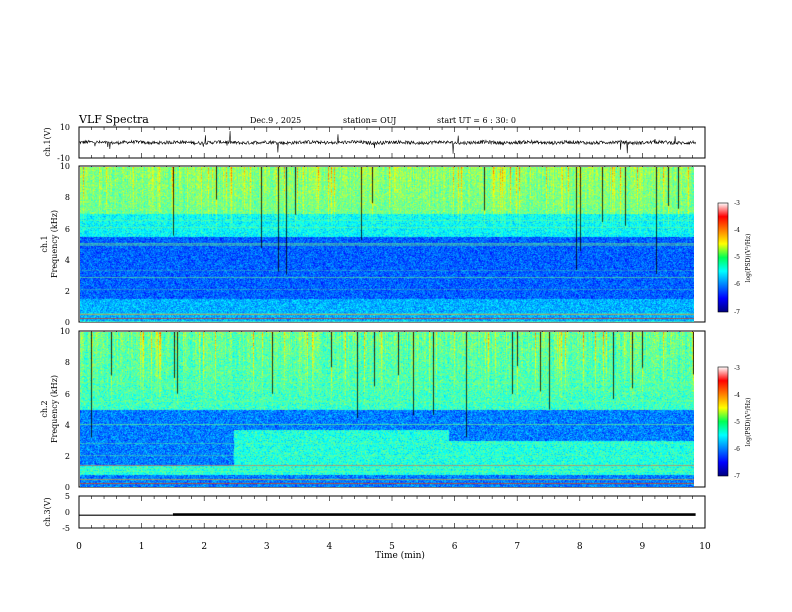 The image size is (792, 612). I want to click on spec2-ytick-4: 4, so click(67, 425).